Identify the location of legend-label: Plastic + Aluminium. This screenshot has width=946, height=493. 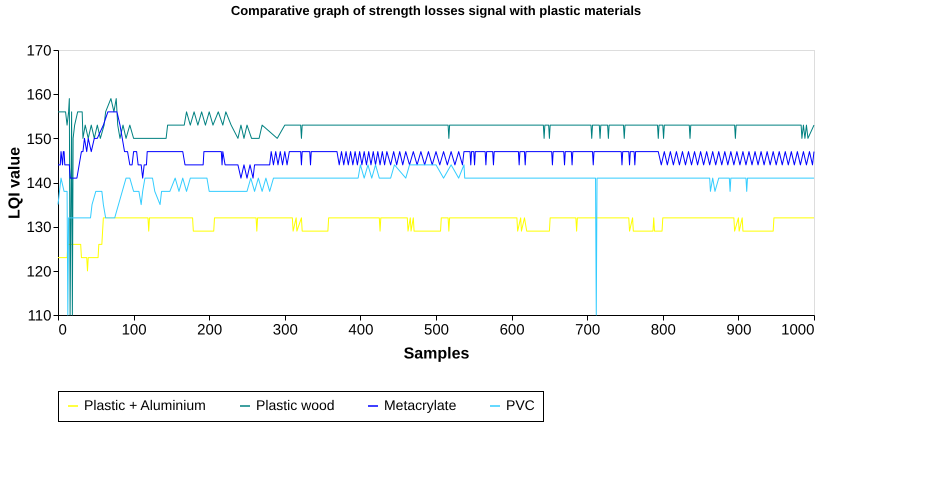
(145, 405).